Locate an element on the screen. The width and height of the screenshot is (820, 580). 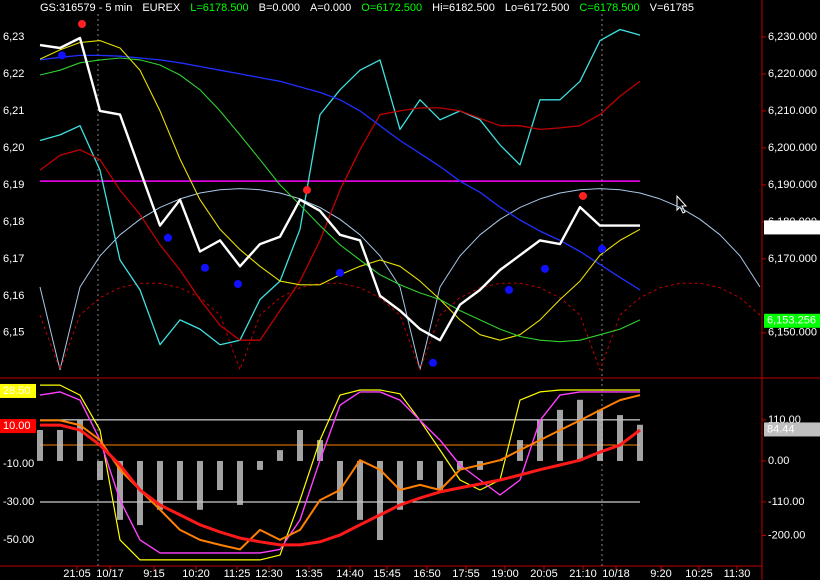
y-tick-label-left: 6,19 is located at coordinates (13, 185).